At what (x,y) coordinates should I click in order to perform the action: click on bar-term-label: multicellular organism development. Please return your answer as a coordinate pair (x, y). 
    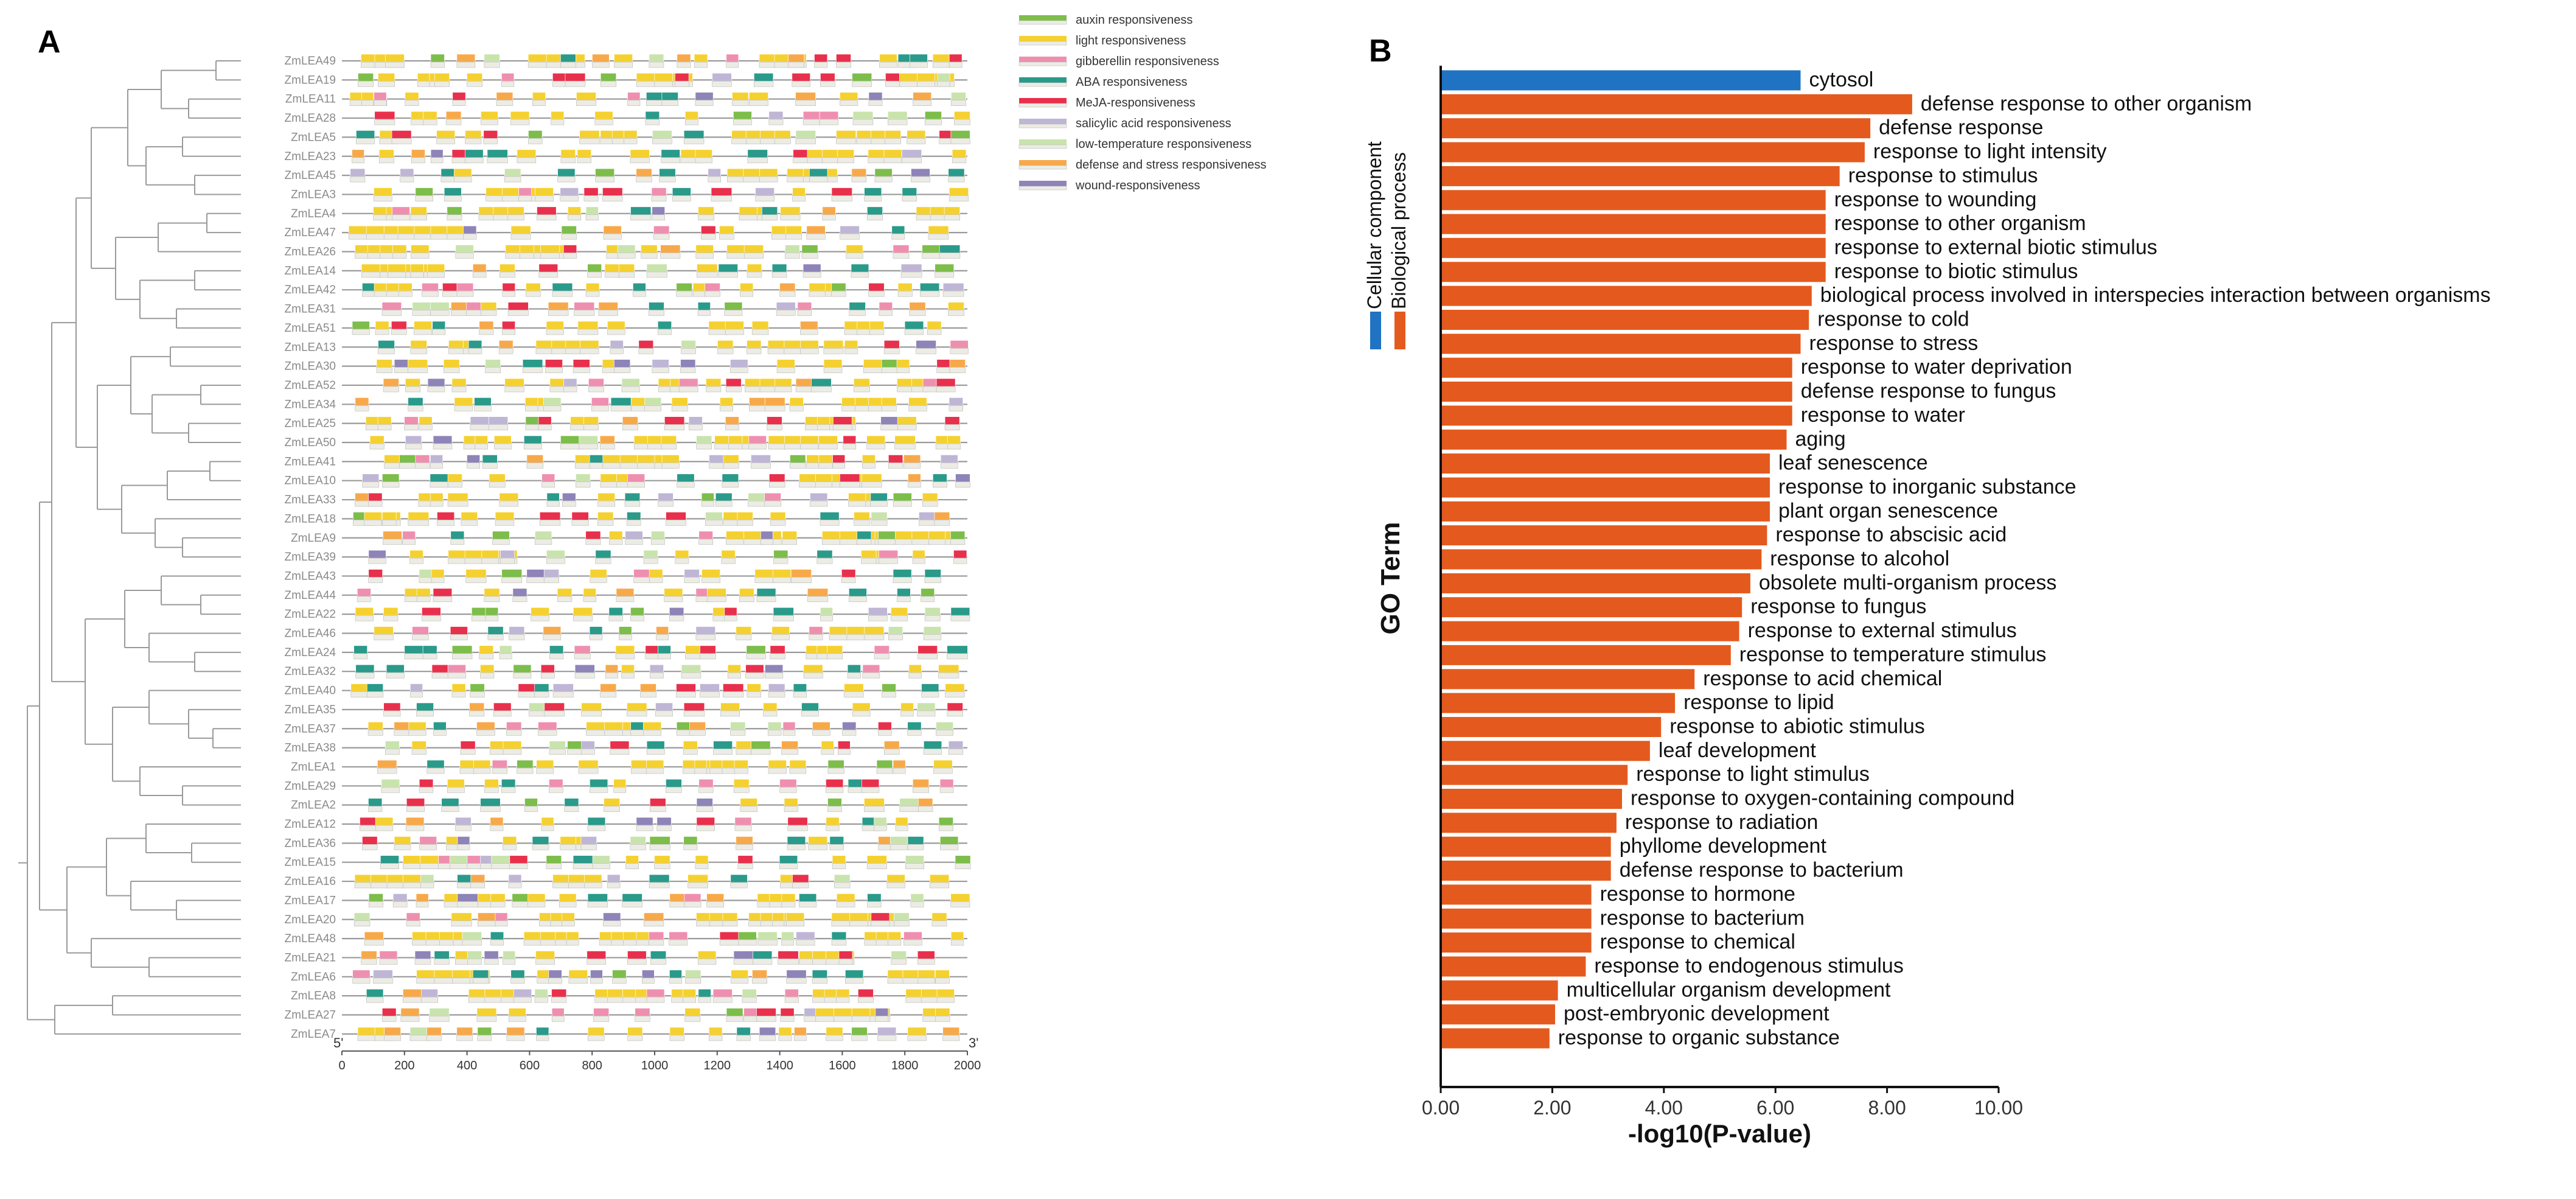
    Looking at the image, I should click on (1729, 989).